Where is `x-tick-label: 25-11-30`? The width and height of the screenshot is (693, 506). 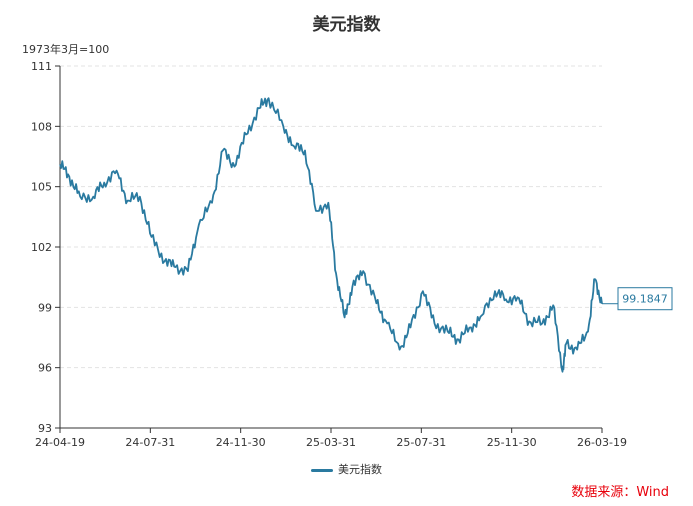
x-tick-label: 25-11-30 is located at coordinates (512, 442).